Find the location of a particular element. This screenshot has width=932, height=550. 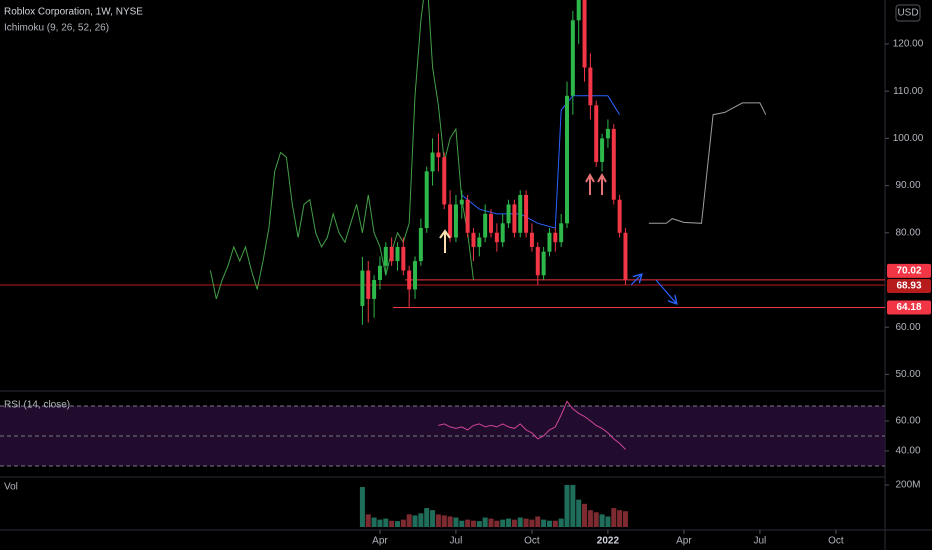

y-tick-label: 110.00 is located at coordinates (908, 91).